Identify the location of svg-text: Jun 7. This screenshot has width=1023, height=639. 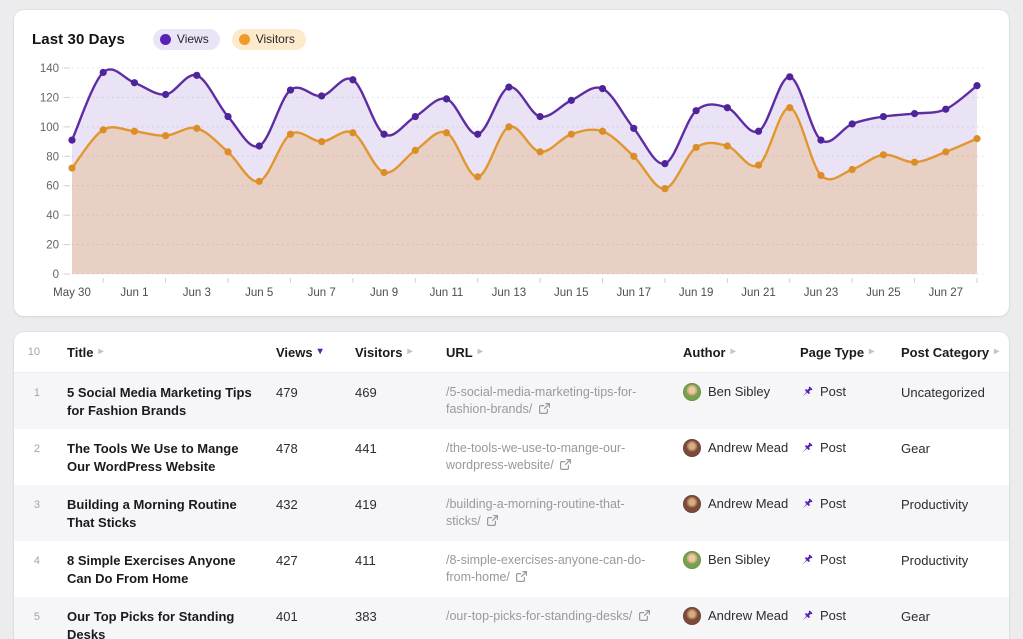
(322, 293).